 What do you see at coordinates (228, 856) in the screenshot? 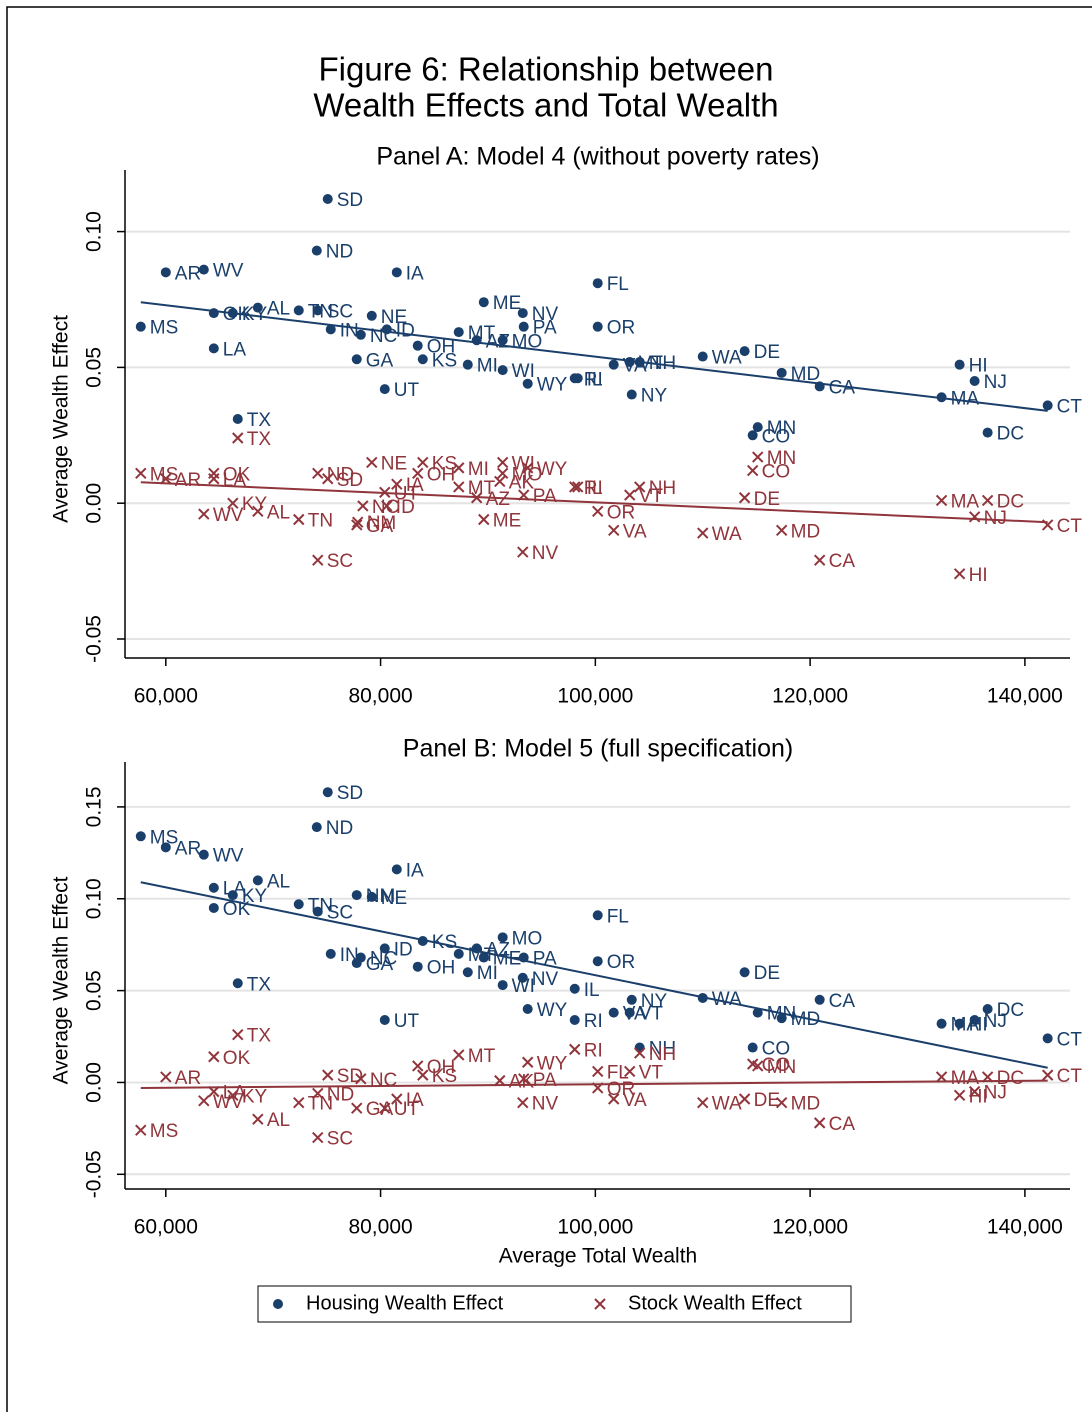
I see `point-label: WV` at bounding box center [228, 856].